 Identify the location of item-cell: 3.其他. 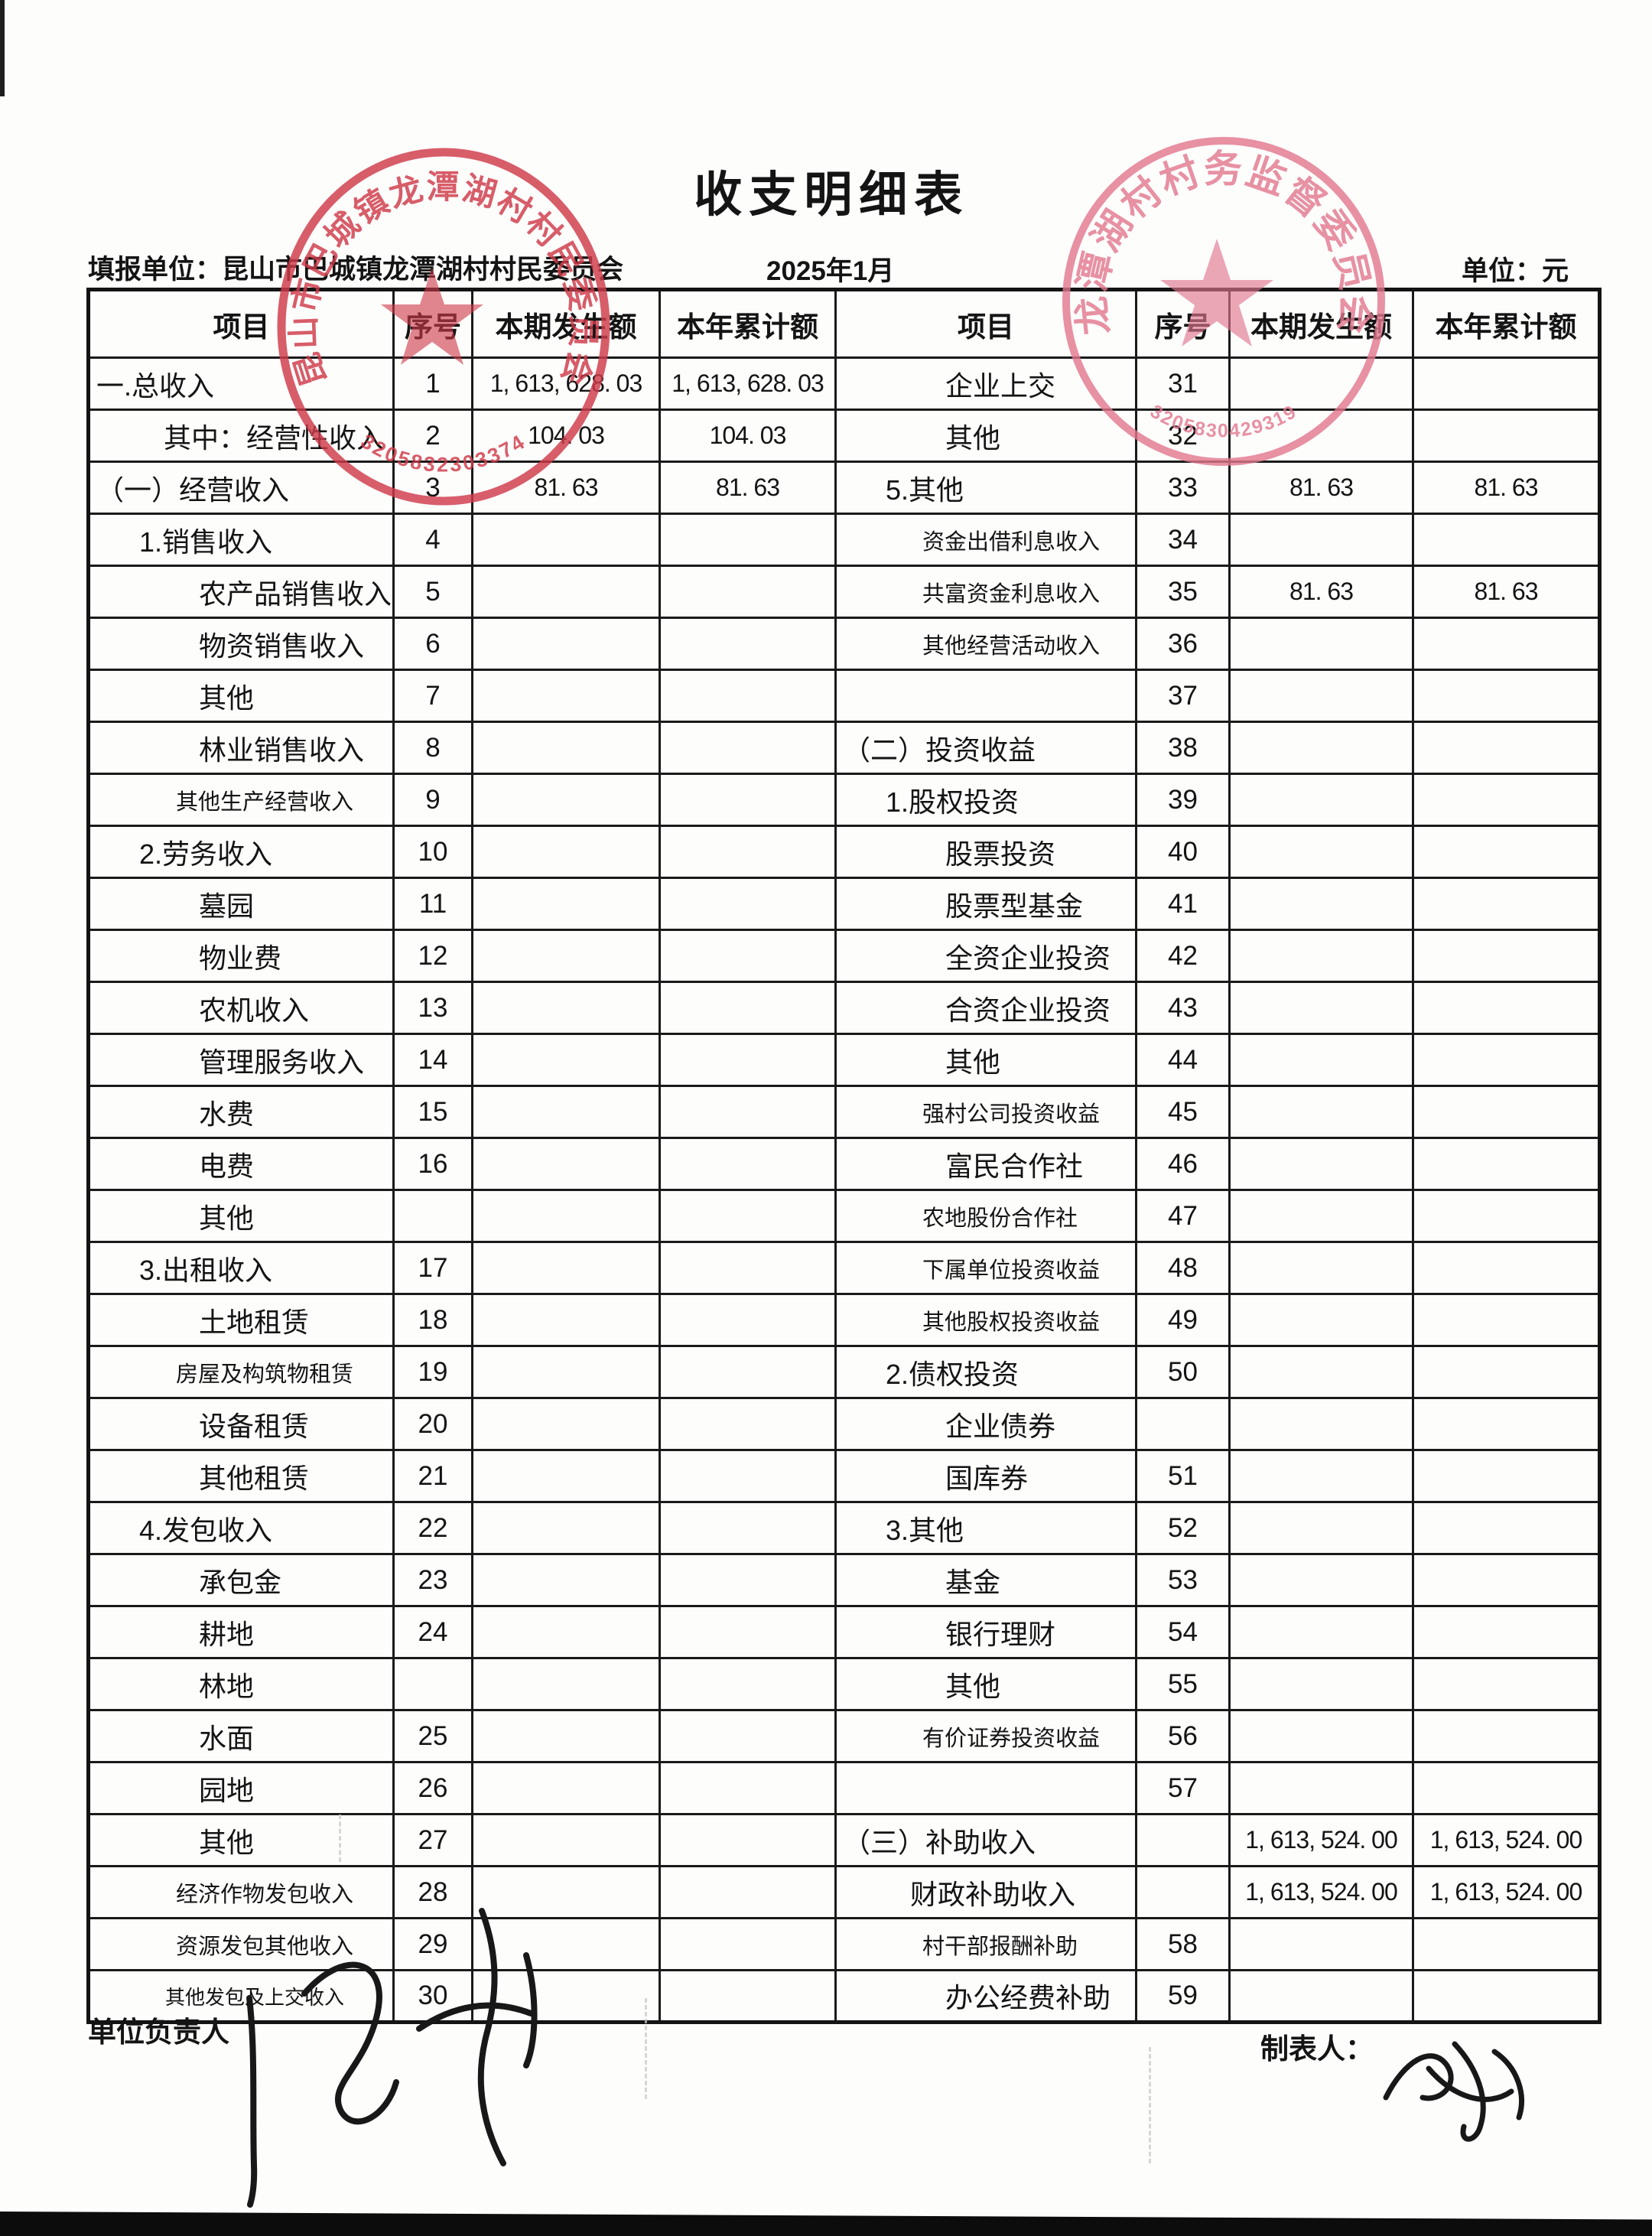
(986, 1528).